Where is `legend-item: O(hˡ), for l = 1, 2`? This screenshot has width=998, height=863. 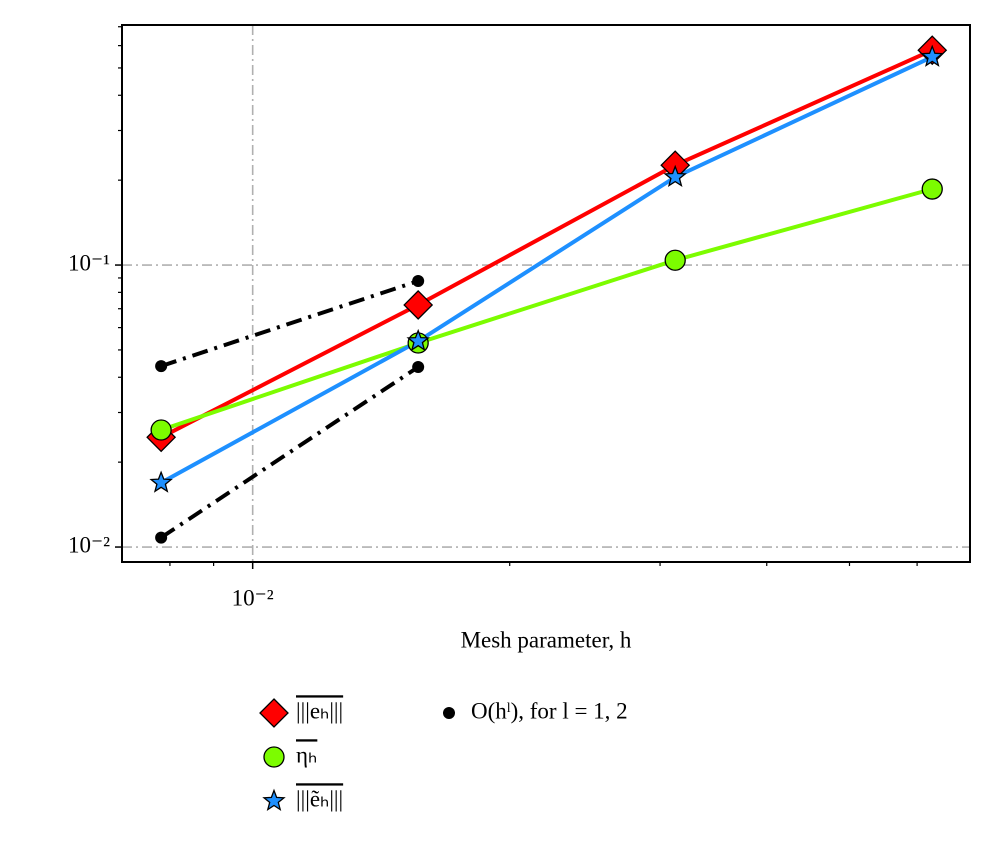 legend-item: O(hˡ), for l = 1, 2 is located at coordinates (535, 710).